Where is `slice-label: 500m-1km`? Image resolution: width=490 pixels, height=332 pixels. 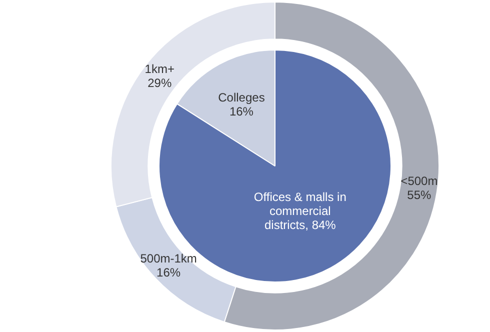
slice-label: 500m-1km is located at coordinates (168, 258).